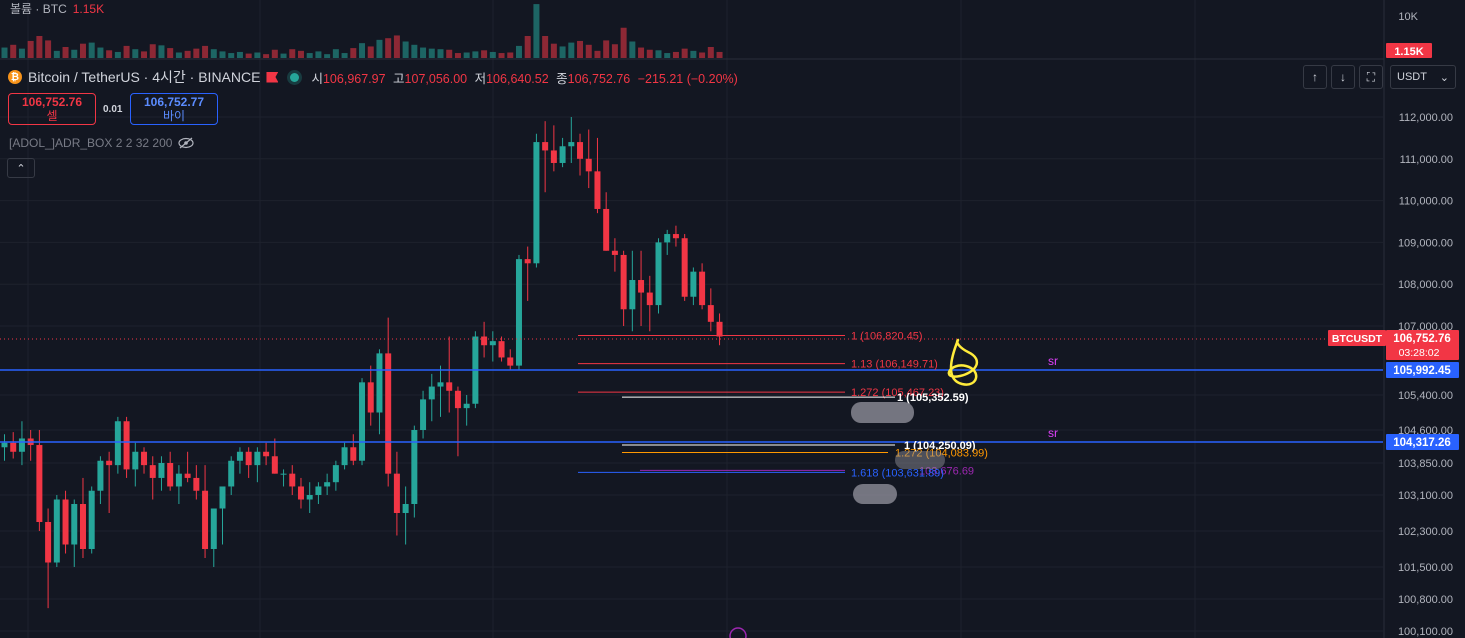 This screenshot has width=1465, height=638. Describe the element at coordinates (738, 632) in the screenshot. I see `event-marker-icon` at that location.